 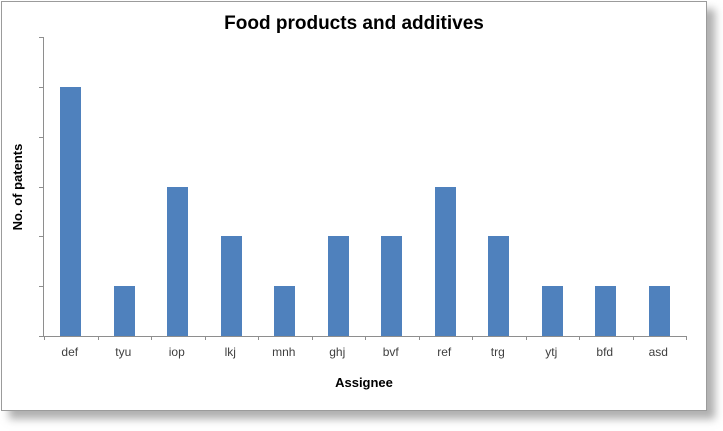 What do you see at coordinates (606, 186) in the screenshot?
I see `bar-slot-bfd` at bounding box center [606, 186].